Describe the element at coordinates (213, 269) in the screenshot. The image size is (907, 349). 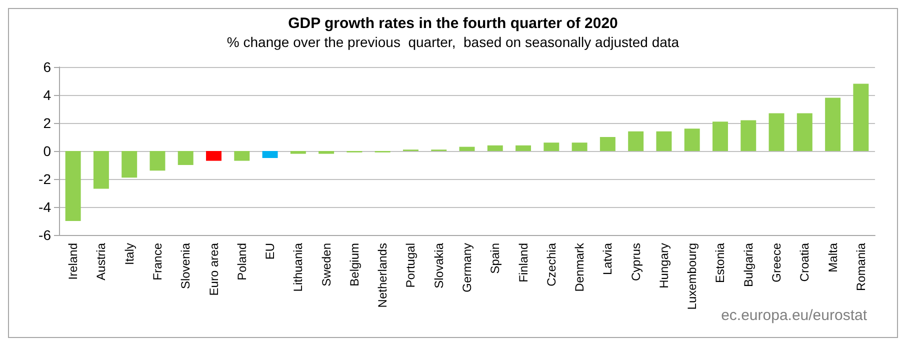
I see `x-tick-label: Euro area` at that location.